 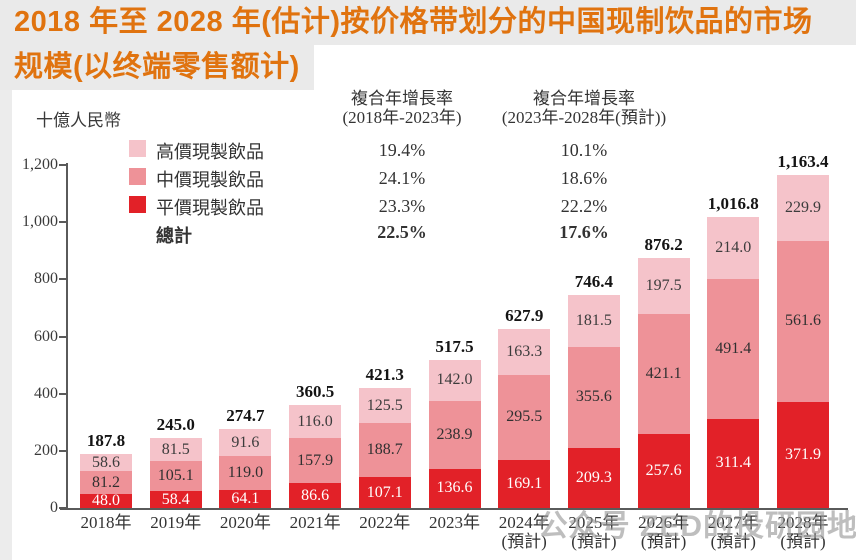 What do you see at coordinates (594, 522) in the screenshot?
I see `x-axis-label: 2025年` at bounding box center [594, 522].